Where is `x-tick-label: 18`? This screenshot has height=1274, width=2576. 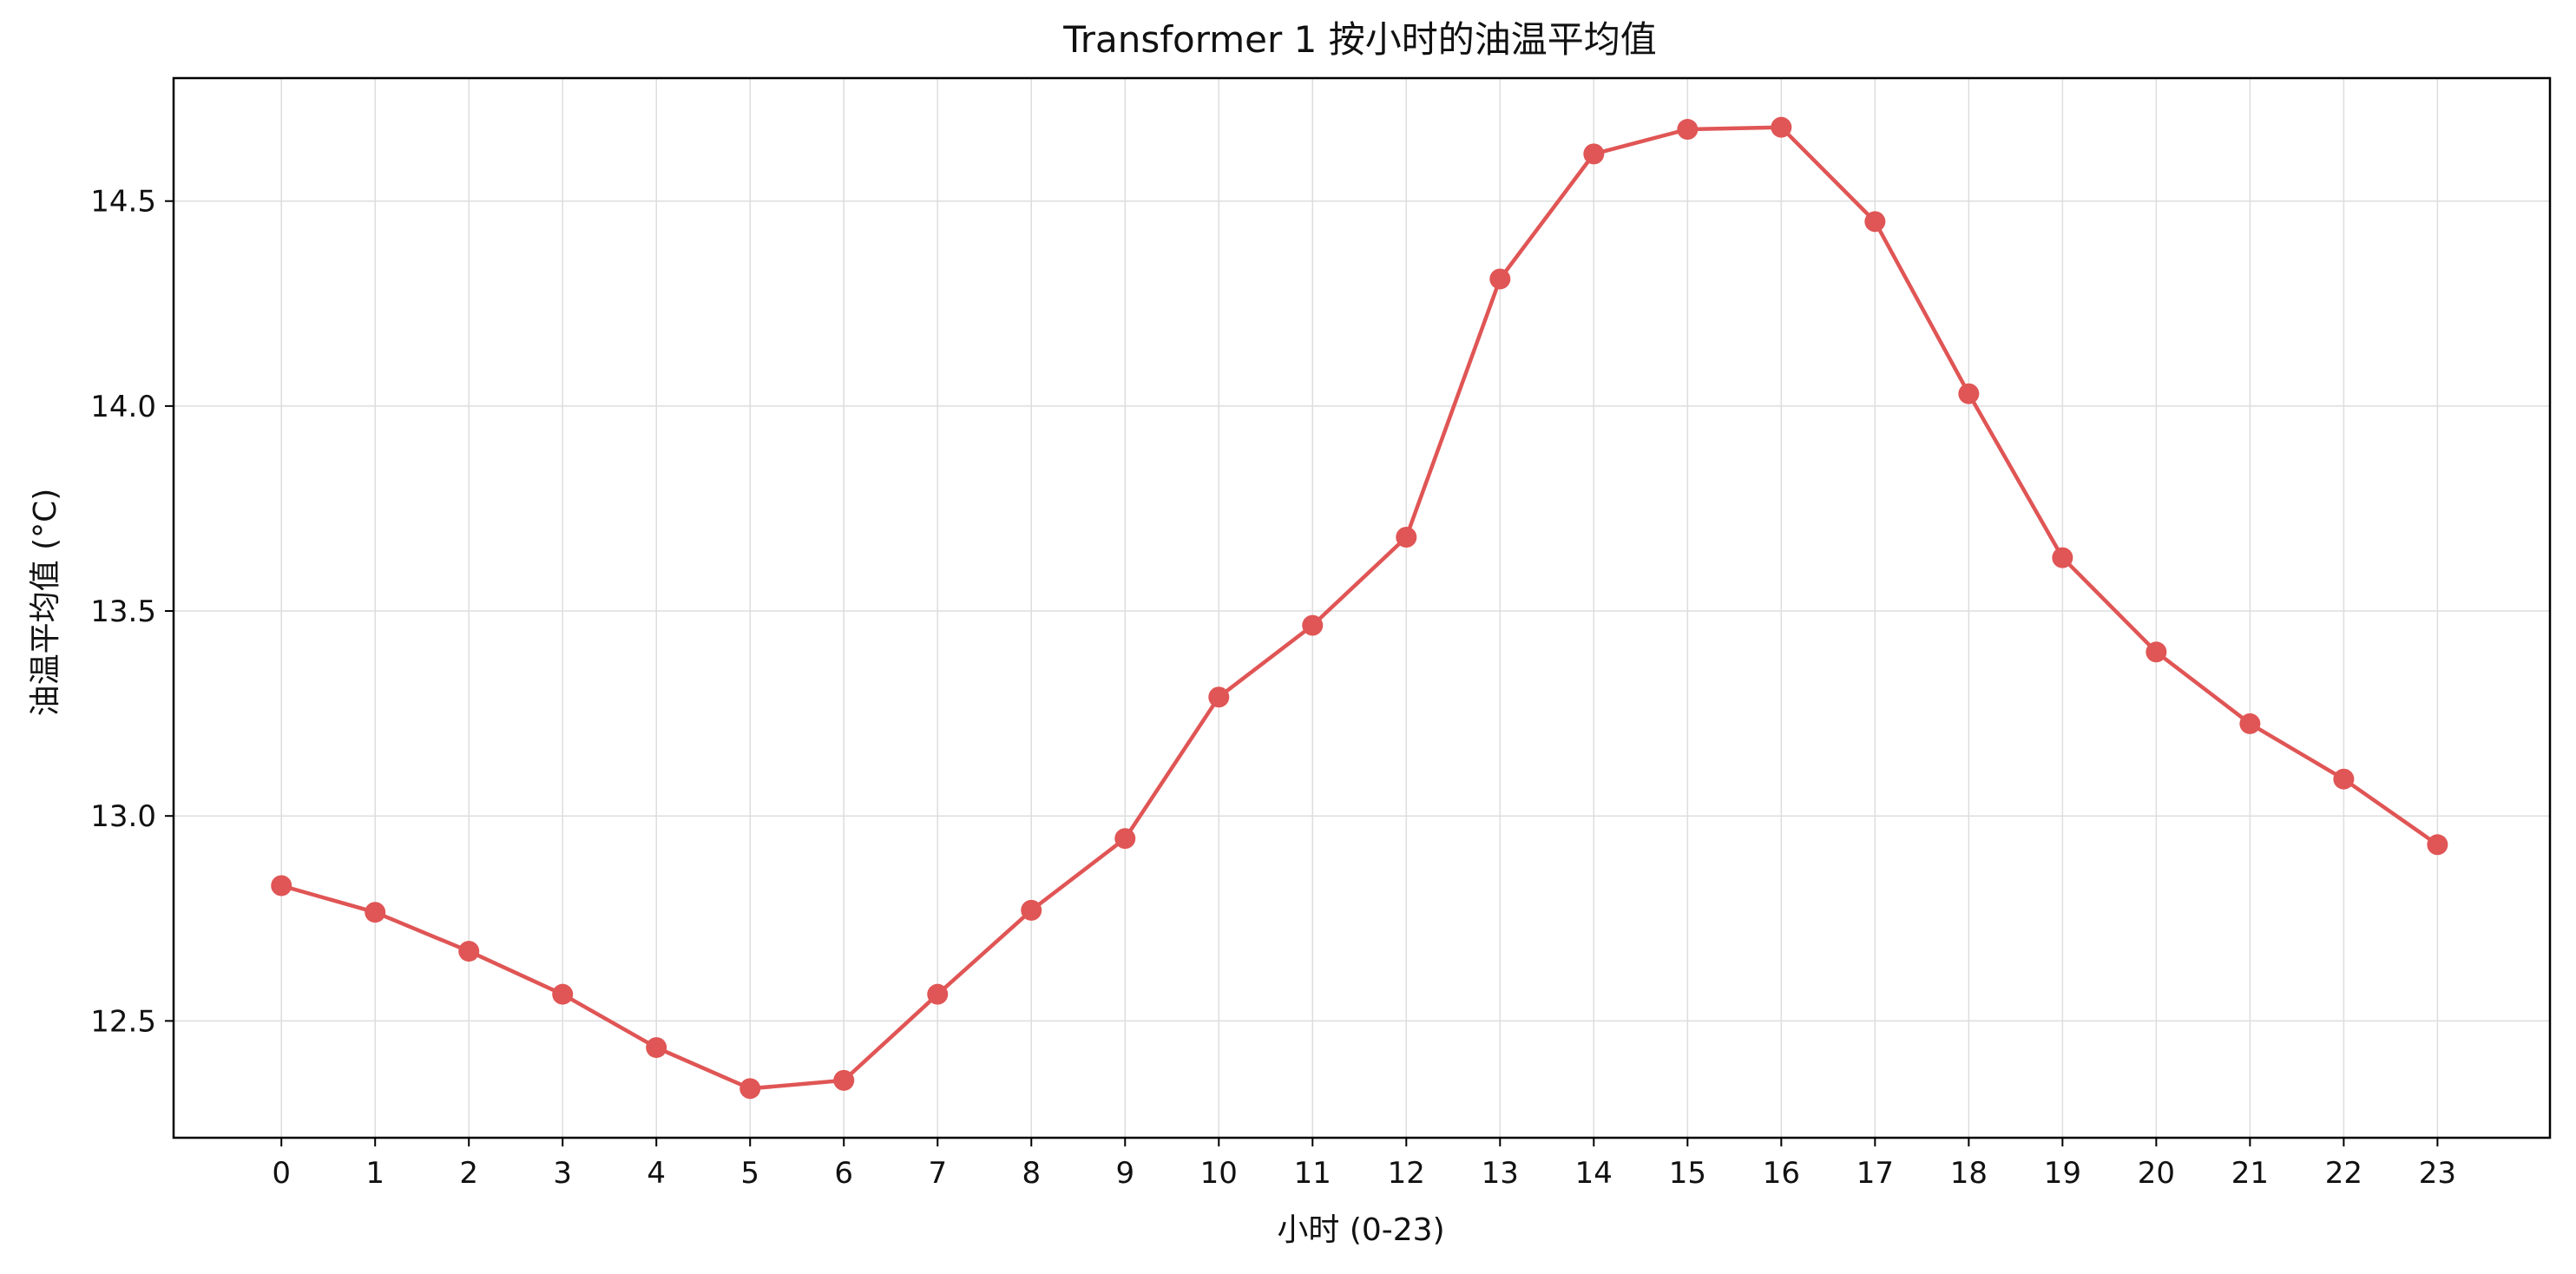
x-tick-label: 18 is located at coordinates (1969, 1173).